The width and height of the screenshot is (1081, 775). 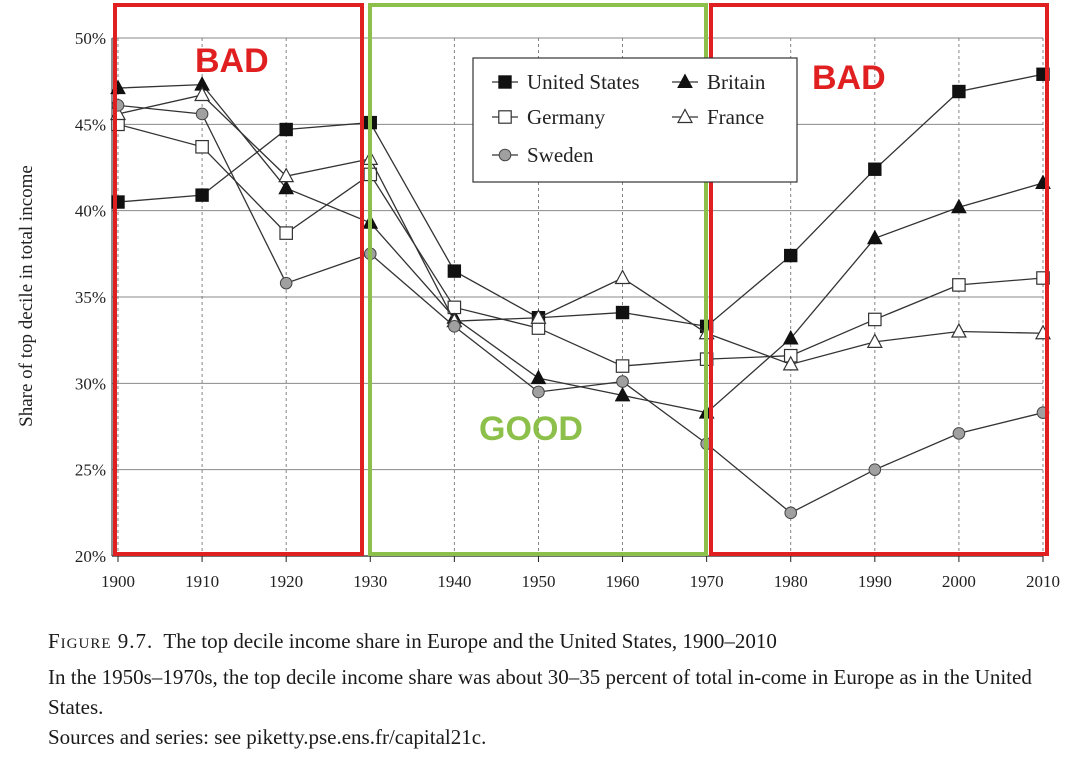 What do you see at coordinates (286, 581) in the screenshot?
I see `x-tick-label: 1920` at bounding box center [286, 581].